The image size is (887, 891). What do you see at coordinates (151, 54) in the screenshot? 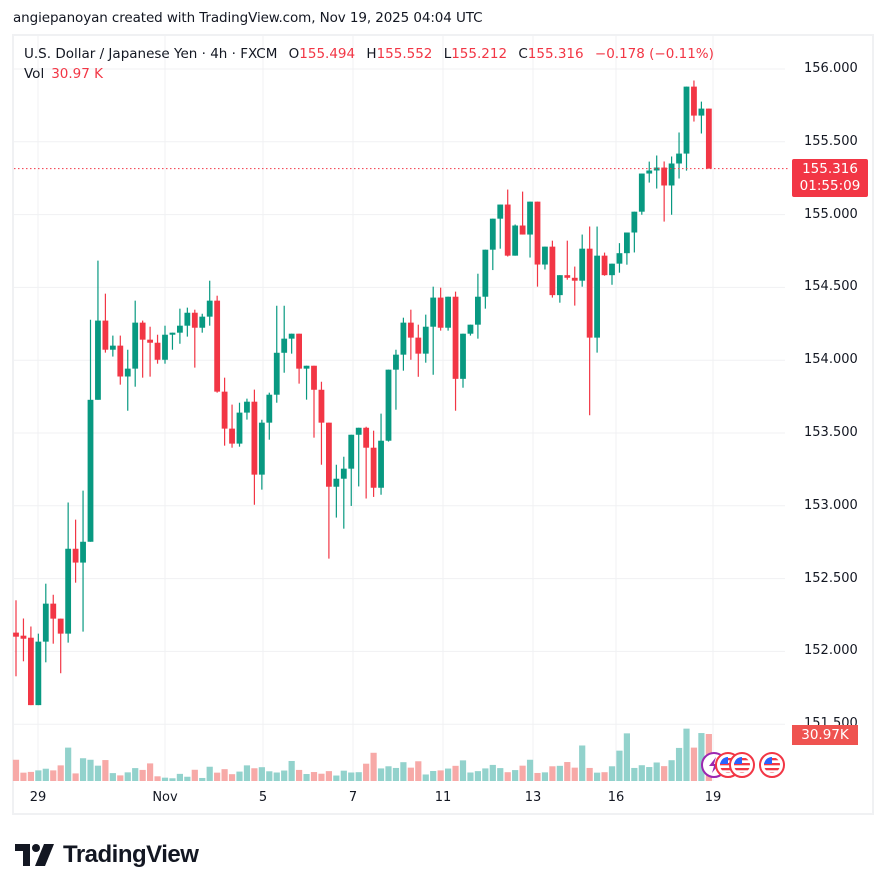
I see `symbol-title: U.S. Dollar / Japanese Yen · 4h · FXCM` at bounding box center [151, 54].